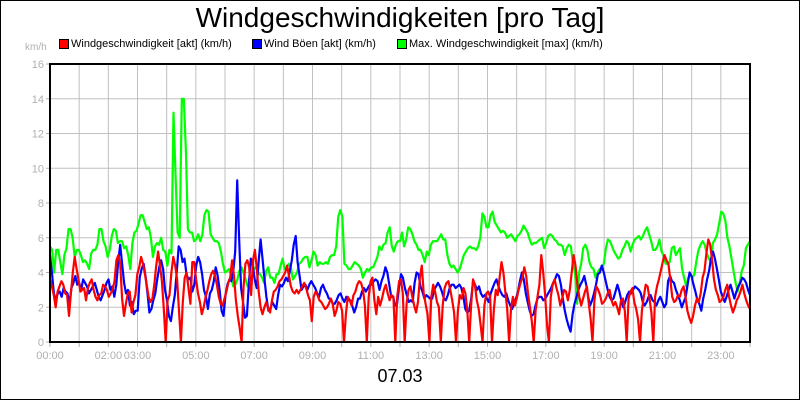 The image size is (800, 400). I want to click on y-tick-label: 8, so click(41, 204).